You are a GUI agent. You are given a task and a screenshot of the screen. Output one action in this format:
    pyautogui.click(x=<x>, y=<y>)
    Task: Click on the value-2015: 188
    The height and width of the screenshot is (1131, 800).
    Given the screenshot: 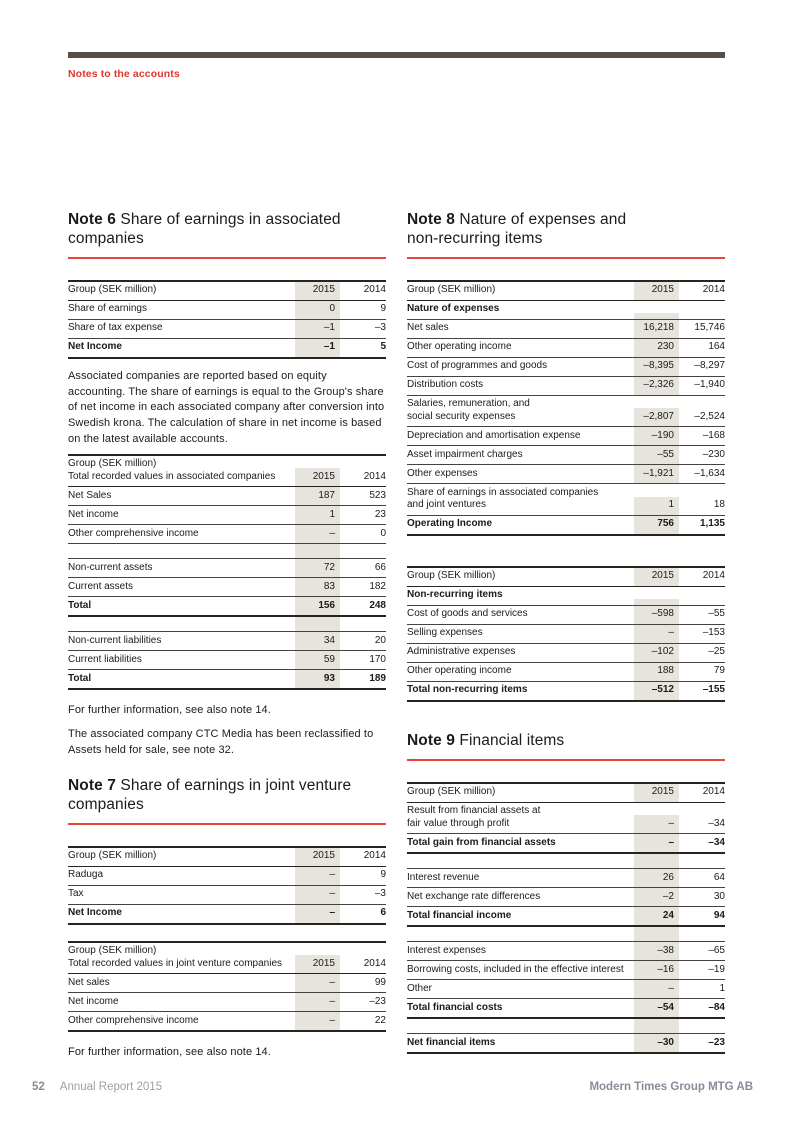 What is the action you would take?
    pyautogui.click(x=656, y=671)
    